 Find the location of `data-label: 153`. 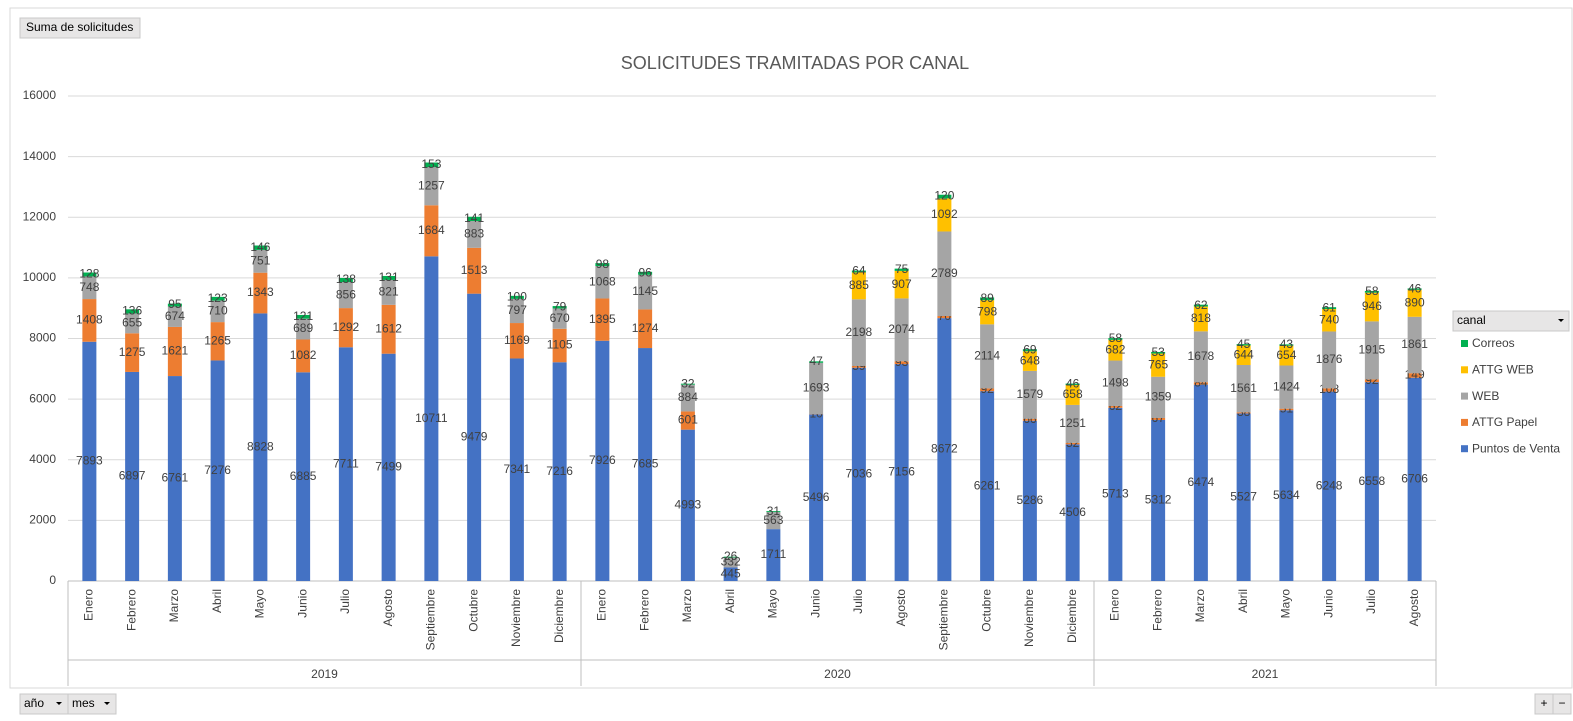

data-label: 153 is located at coordinates (431, 164).